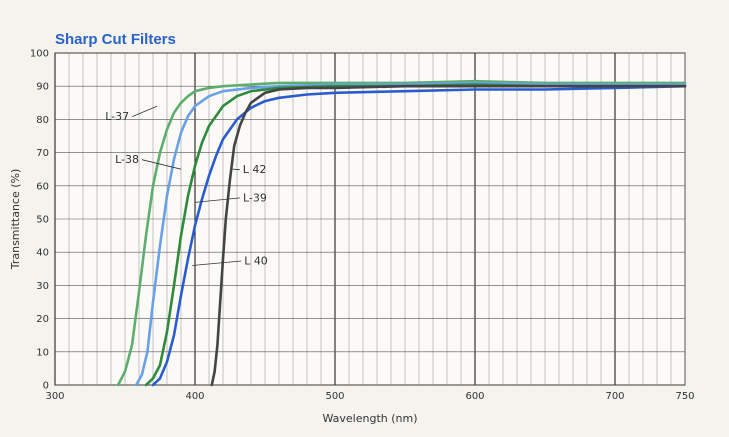 This screenshot has width=729, height=437. Describe the element at coordinates (42, 253) in the screenshot. I see `y-tick-label: 40` at that location.